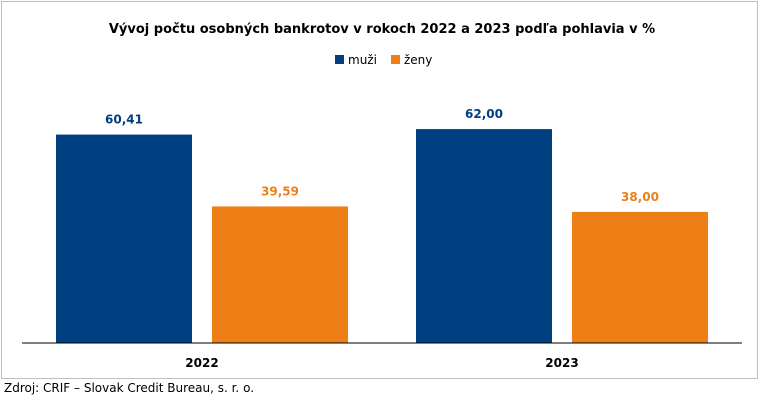  What do you see at coordinates (484, 114) in the screenshot?
I see `data-label-muži-2023: 62,00` at bounding box center [484, 114].